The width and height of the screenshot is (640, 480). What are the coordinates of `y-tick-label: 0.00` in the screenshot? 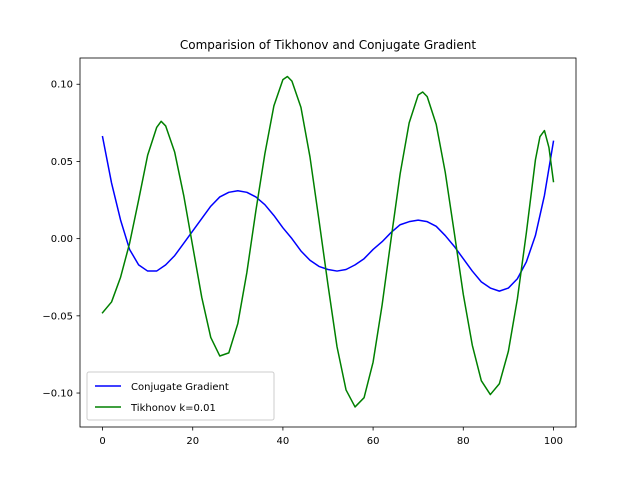 It's located at (62, 239).